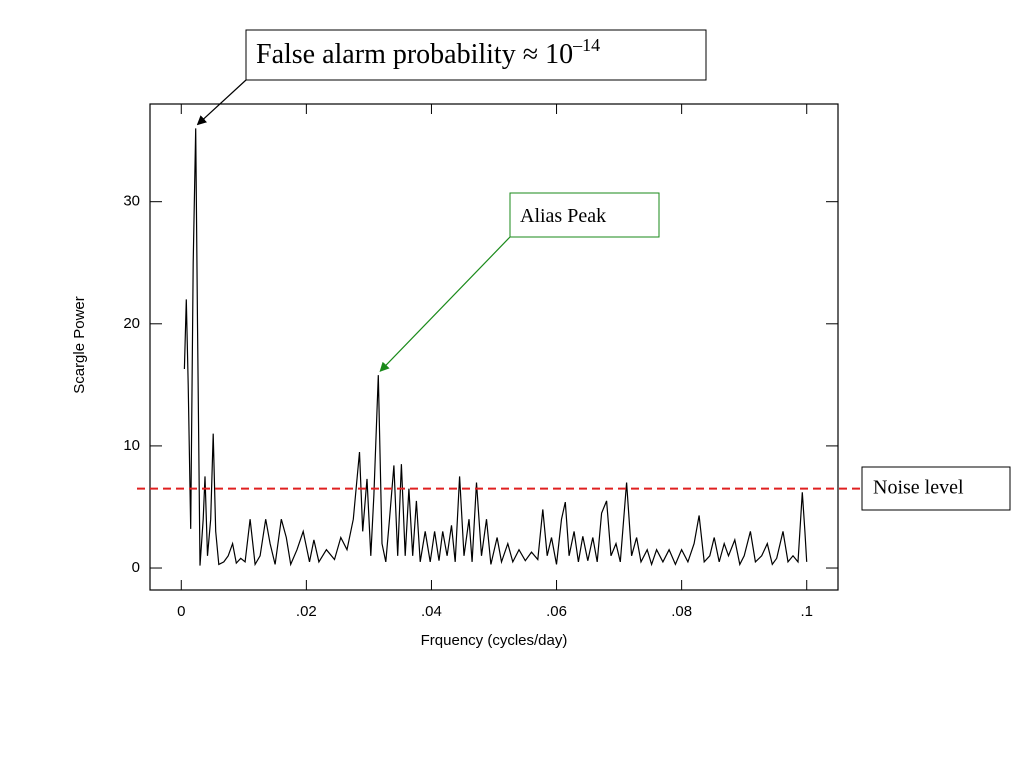  Describe the element at coordinates (181, 611) in the screenshot. I see `x-tick-label: 0` at that location.